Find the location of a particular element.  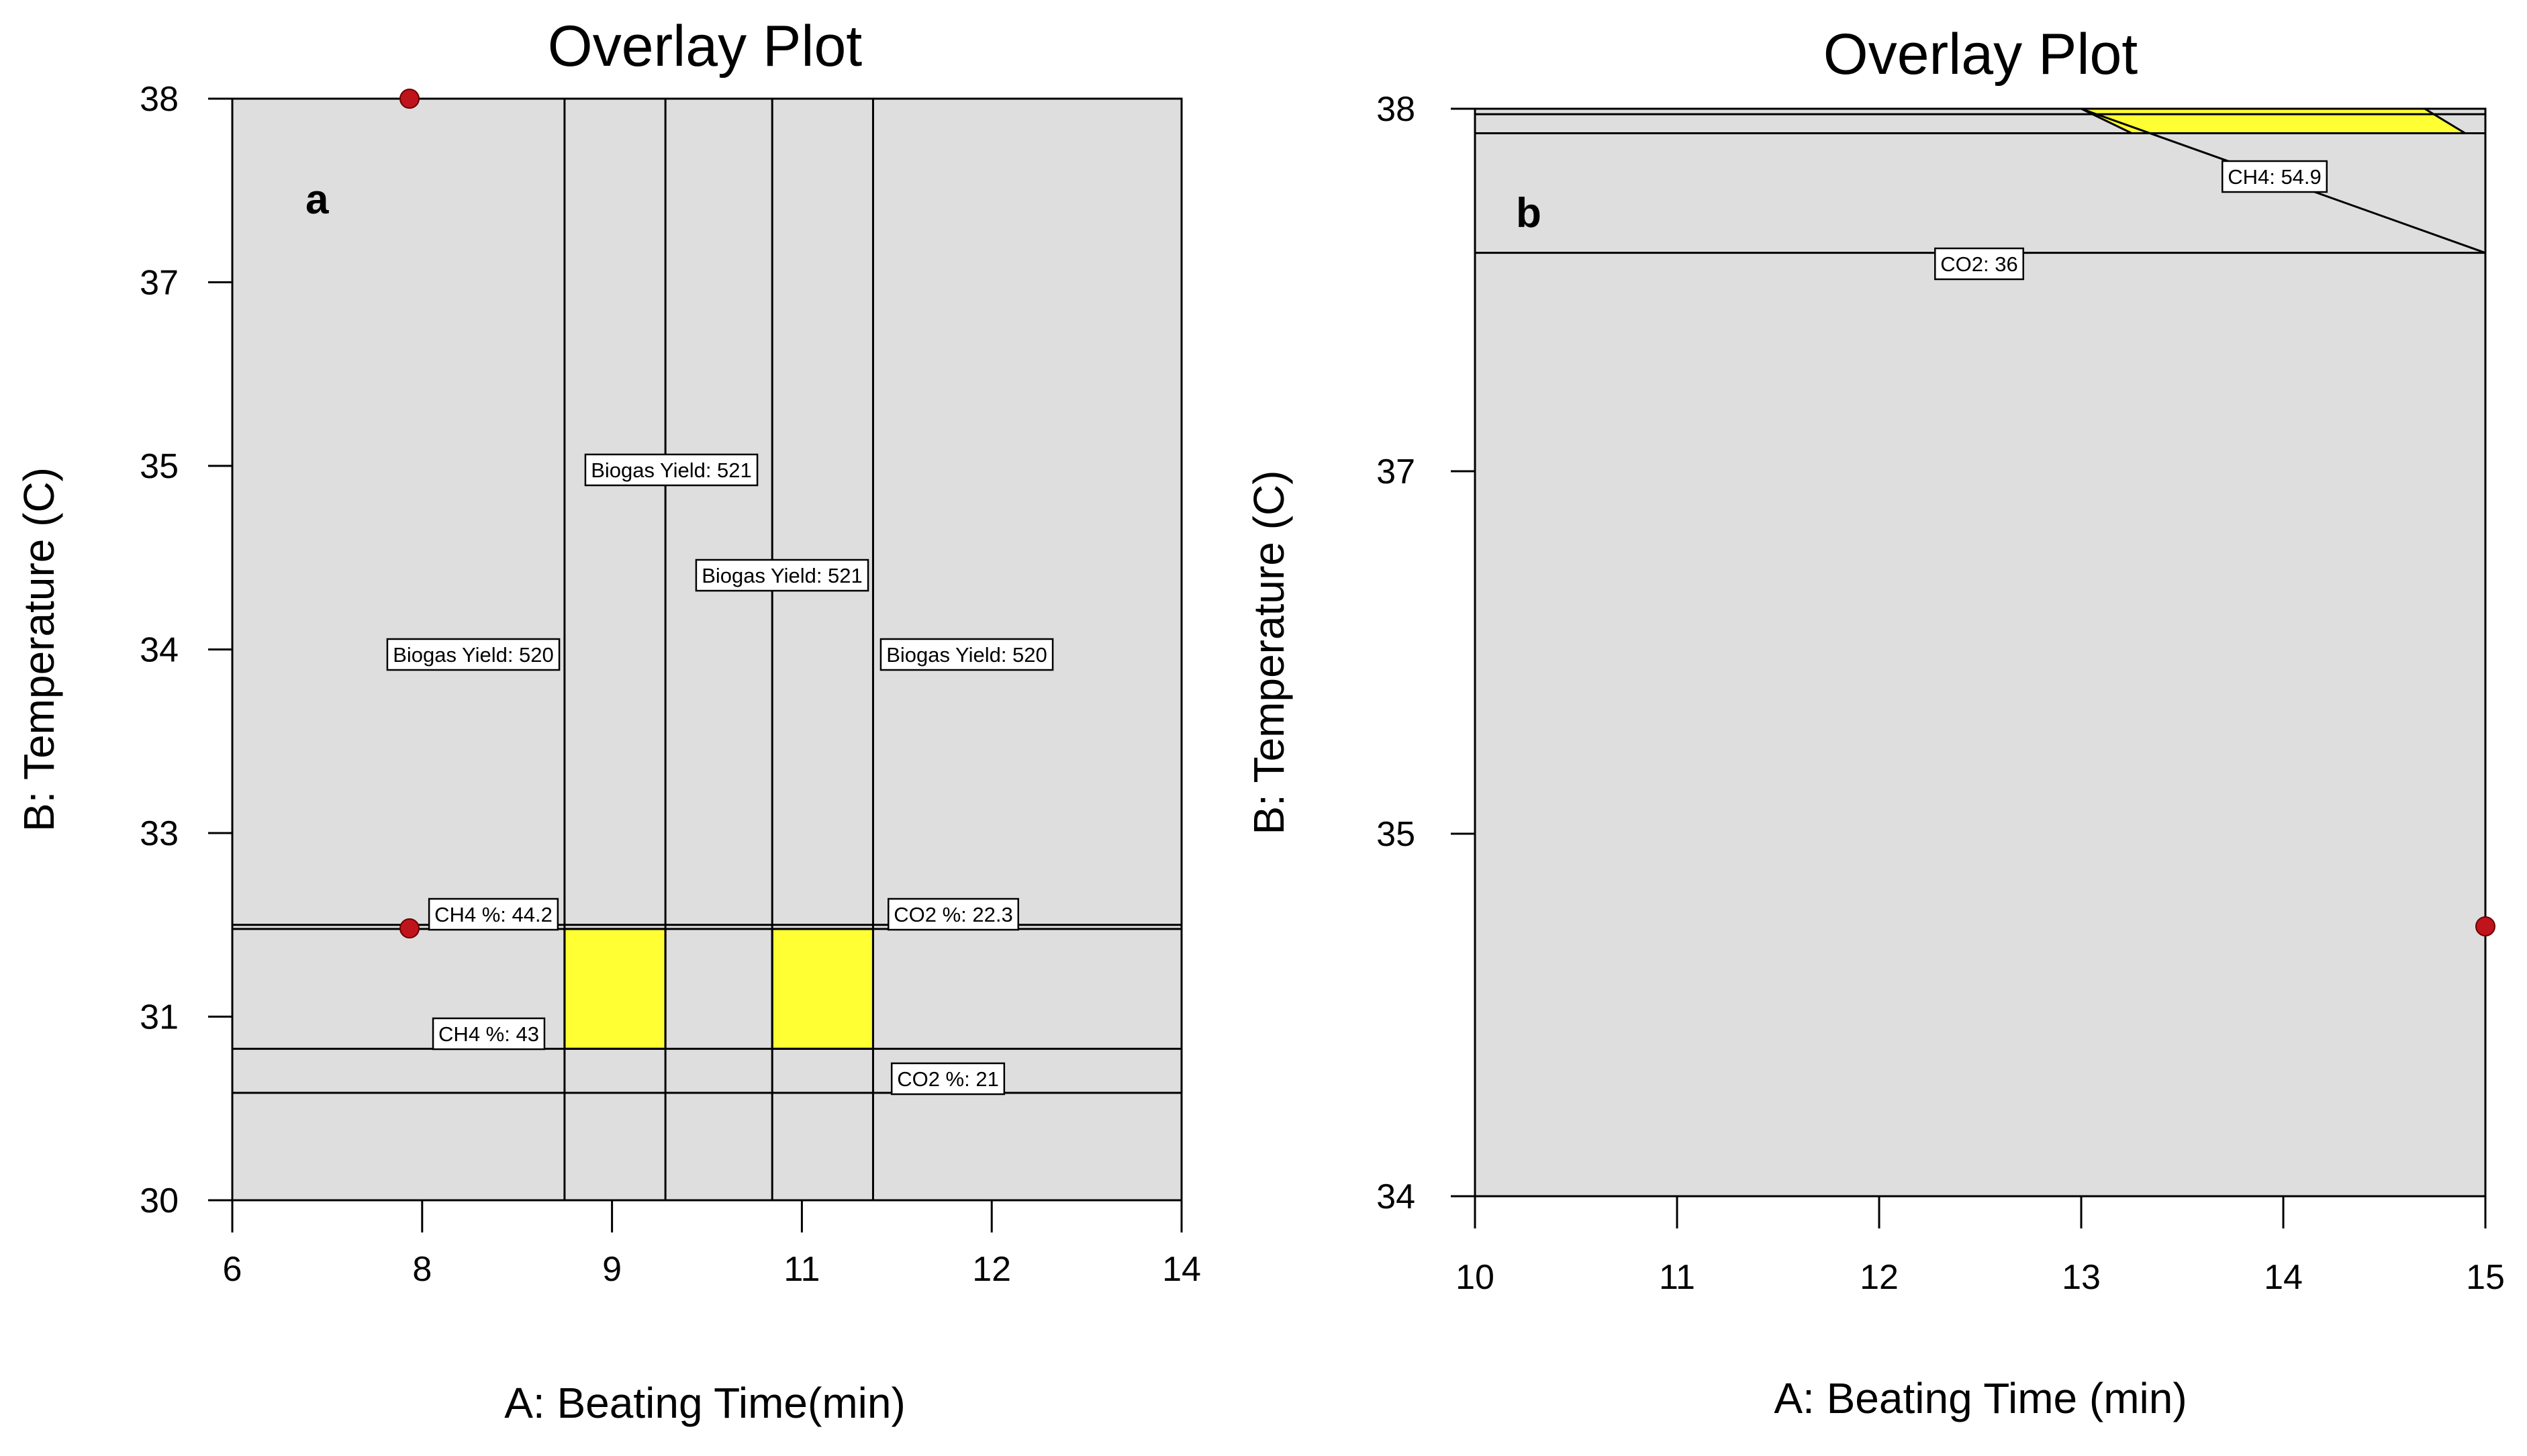

contour-label-v3: Biogas Yield: 520 is located at coordinates (966, 655).